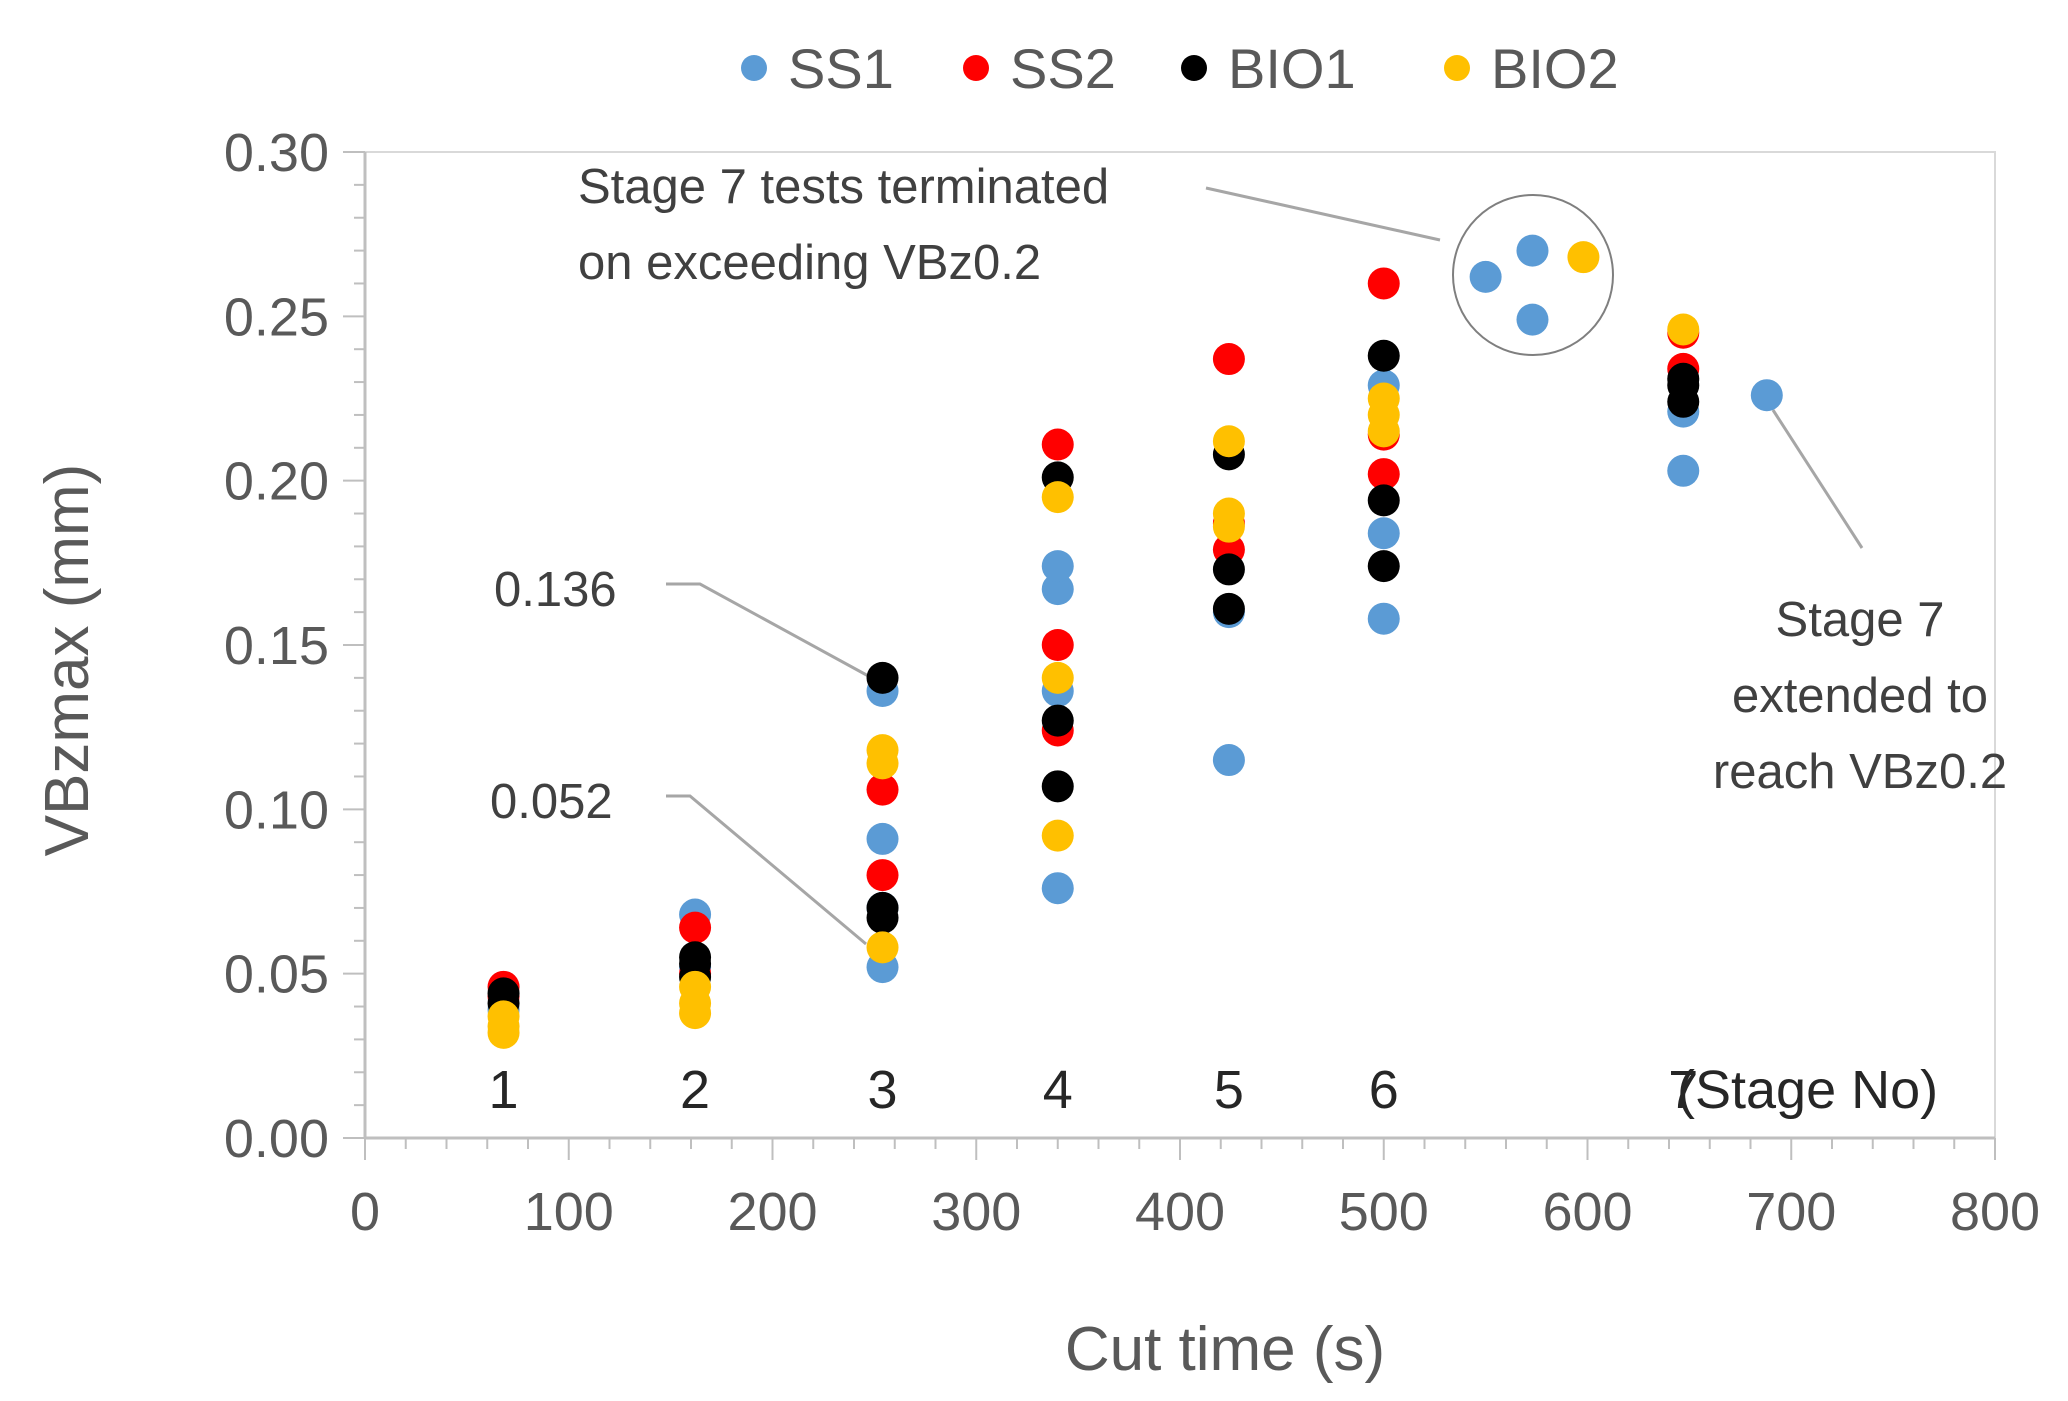  I want to click on legend: SS1 SS2 BIO1 BIO2, so click(1180, 68).